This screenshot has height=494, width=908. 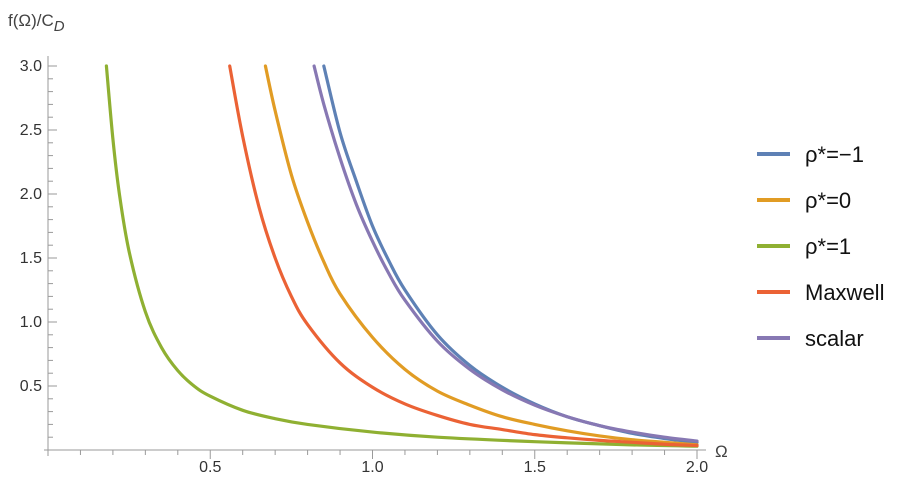 I want to click on x-tick-label: 2.0, so click(x=697, y=467).